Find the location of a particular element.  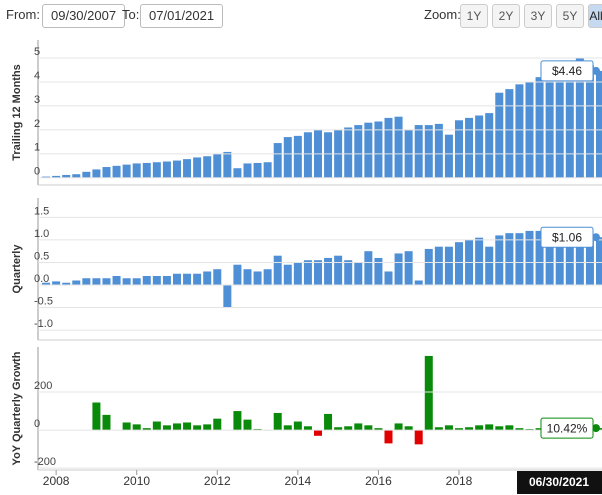

y-tick-label: 3 is located at coordinates (37, 100).